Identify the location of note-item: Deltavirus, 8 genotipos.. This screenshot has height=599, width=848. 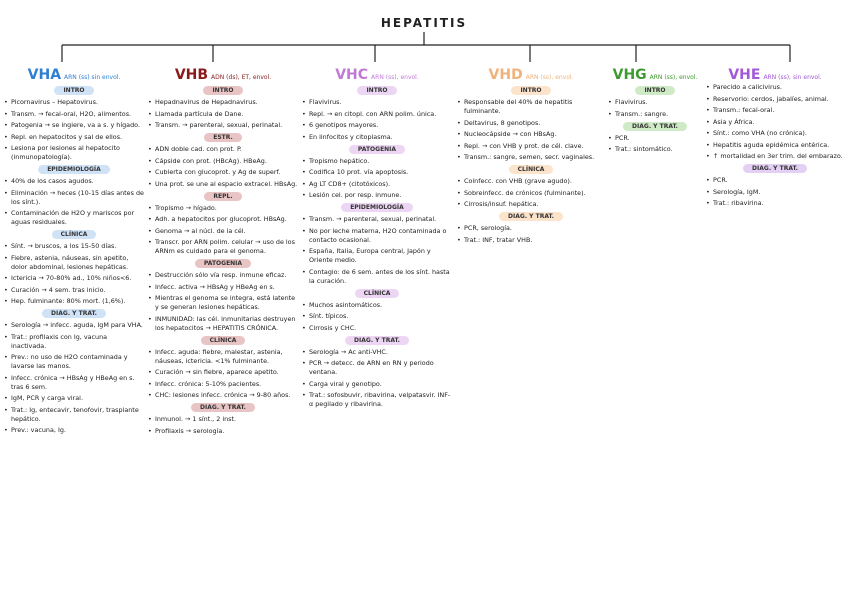
(531, 123).